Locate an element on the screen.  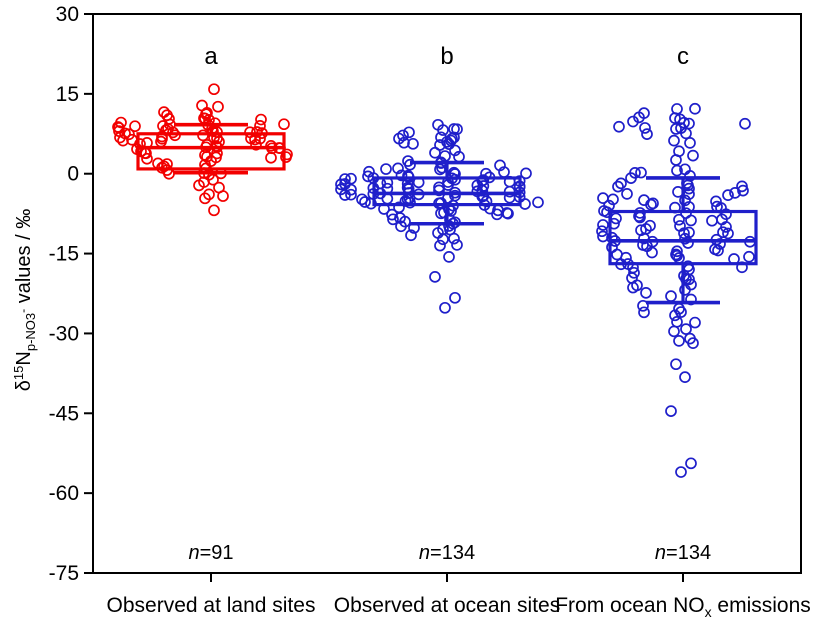
y-tick-label: -45 is located at coordinates (64, 413).